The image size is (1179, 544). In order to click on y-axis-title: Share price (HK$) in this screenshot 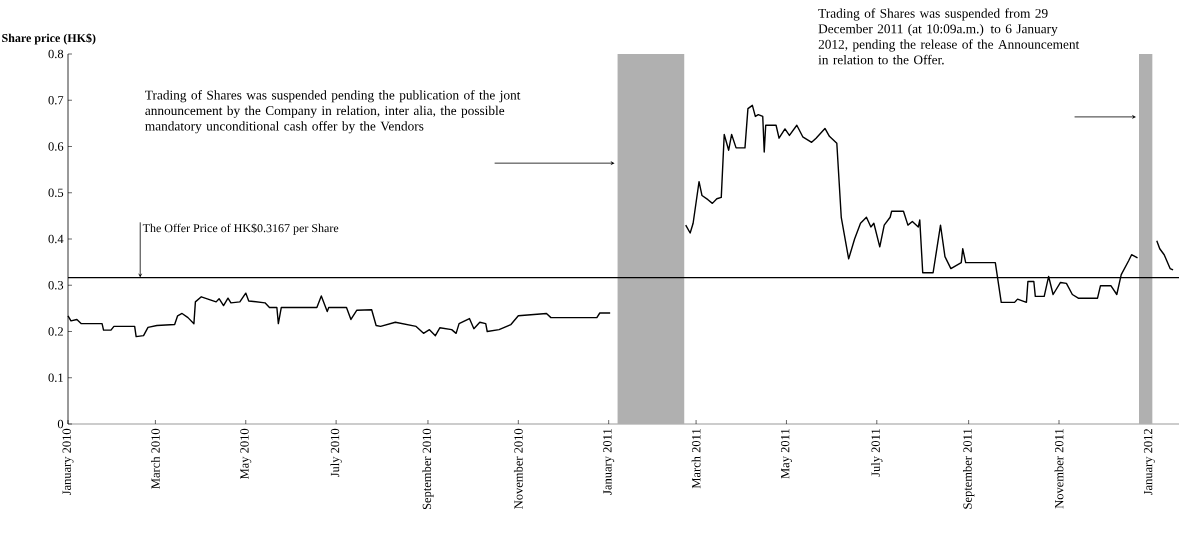, I will do `click(49, 39)`.